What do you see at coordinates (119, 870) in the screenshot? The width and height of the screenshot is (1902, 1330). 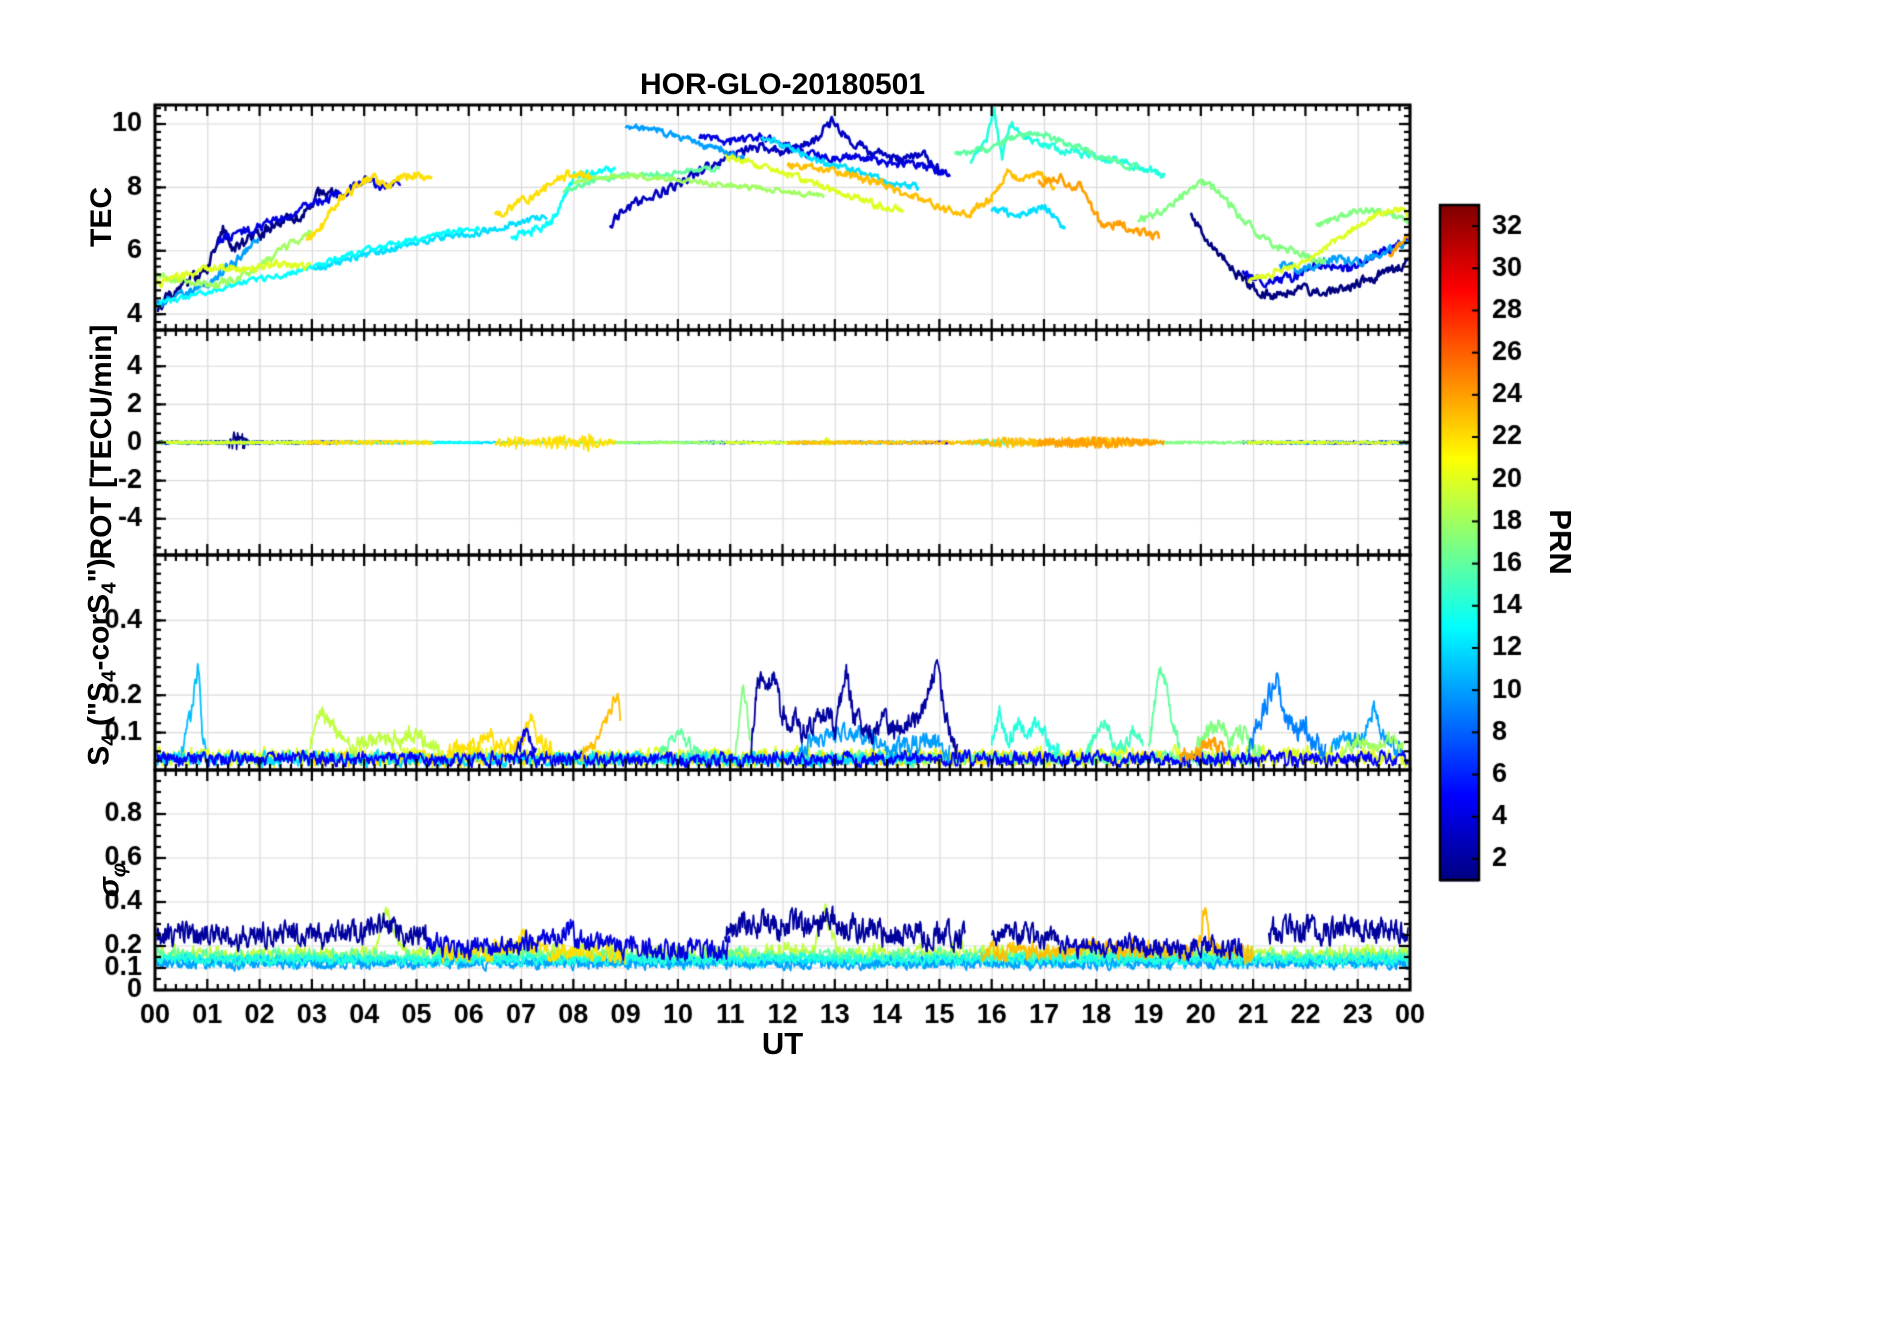 I see `sigma-label-sub: φ` at bounding box center [119, 870].